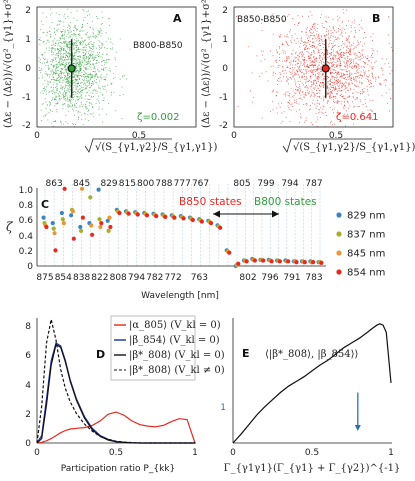 This screenshot has height=481, width=415. I want to click on top-tick-label: 800, so click(145, 184).